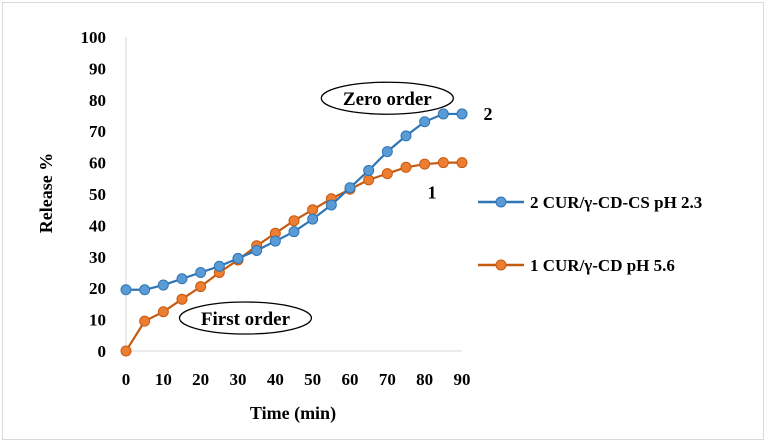  What do you see at coordinates (350, 379) in the screenshot?
I see `x-tick-label: 60` at bounding box center [350, 379].